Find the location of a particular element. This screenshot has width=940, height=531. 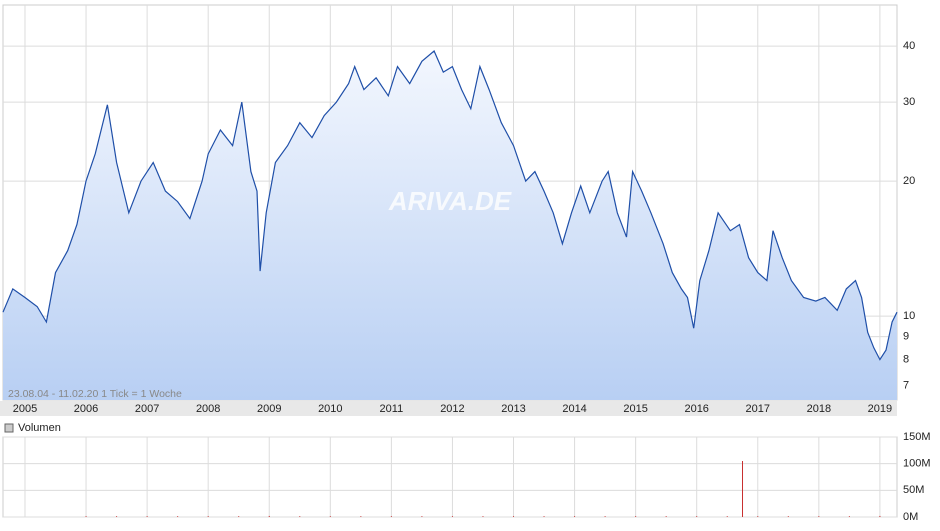

y-tick-label: 20 is located at coordinates (909, 181).